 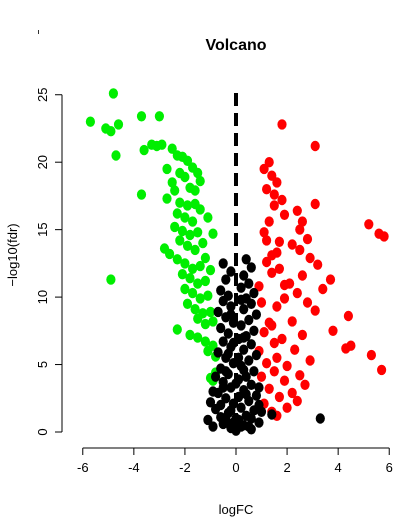 I want to click on x-tick-label: -2, so click(x=185, y=467).